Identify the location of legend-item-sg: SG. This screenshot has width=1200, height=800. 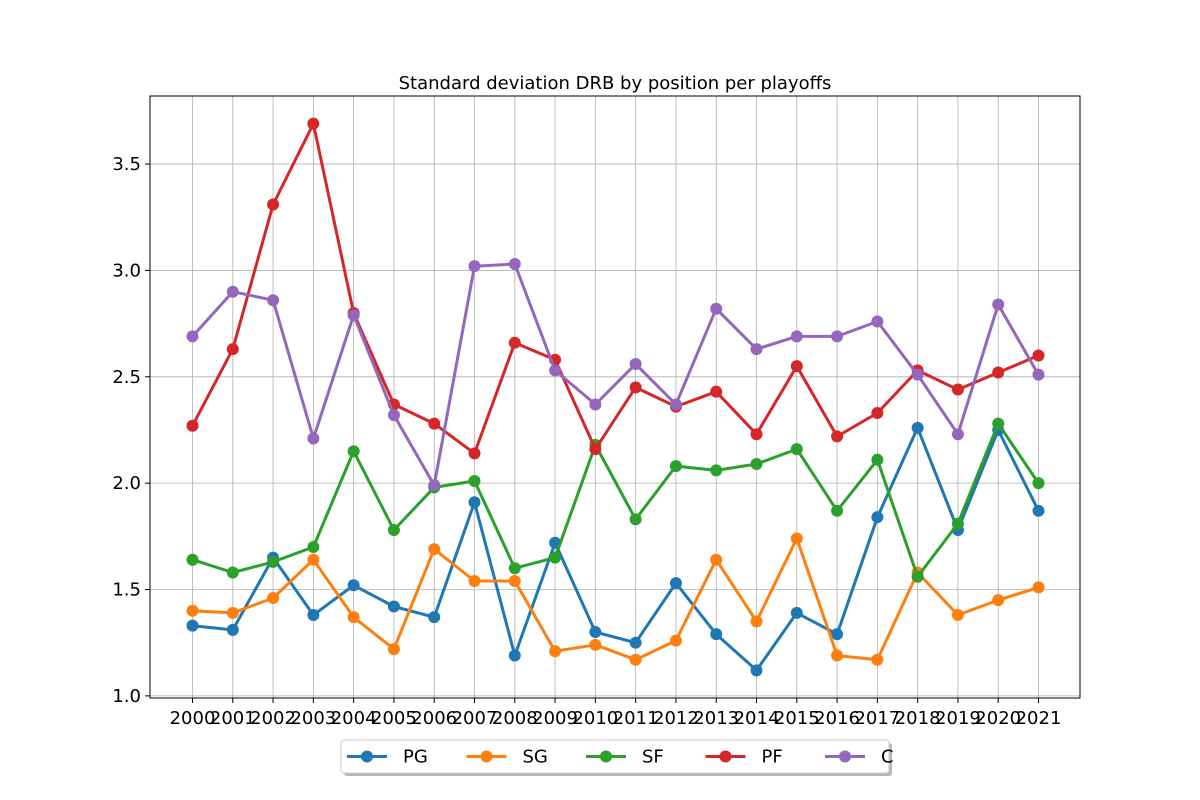
(507, 757).